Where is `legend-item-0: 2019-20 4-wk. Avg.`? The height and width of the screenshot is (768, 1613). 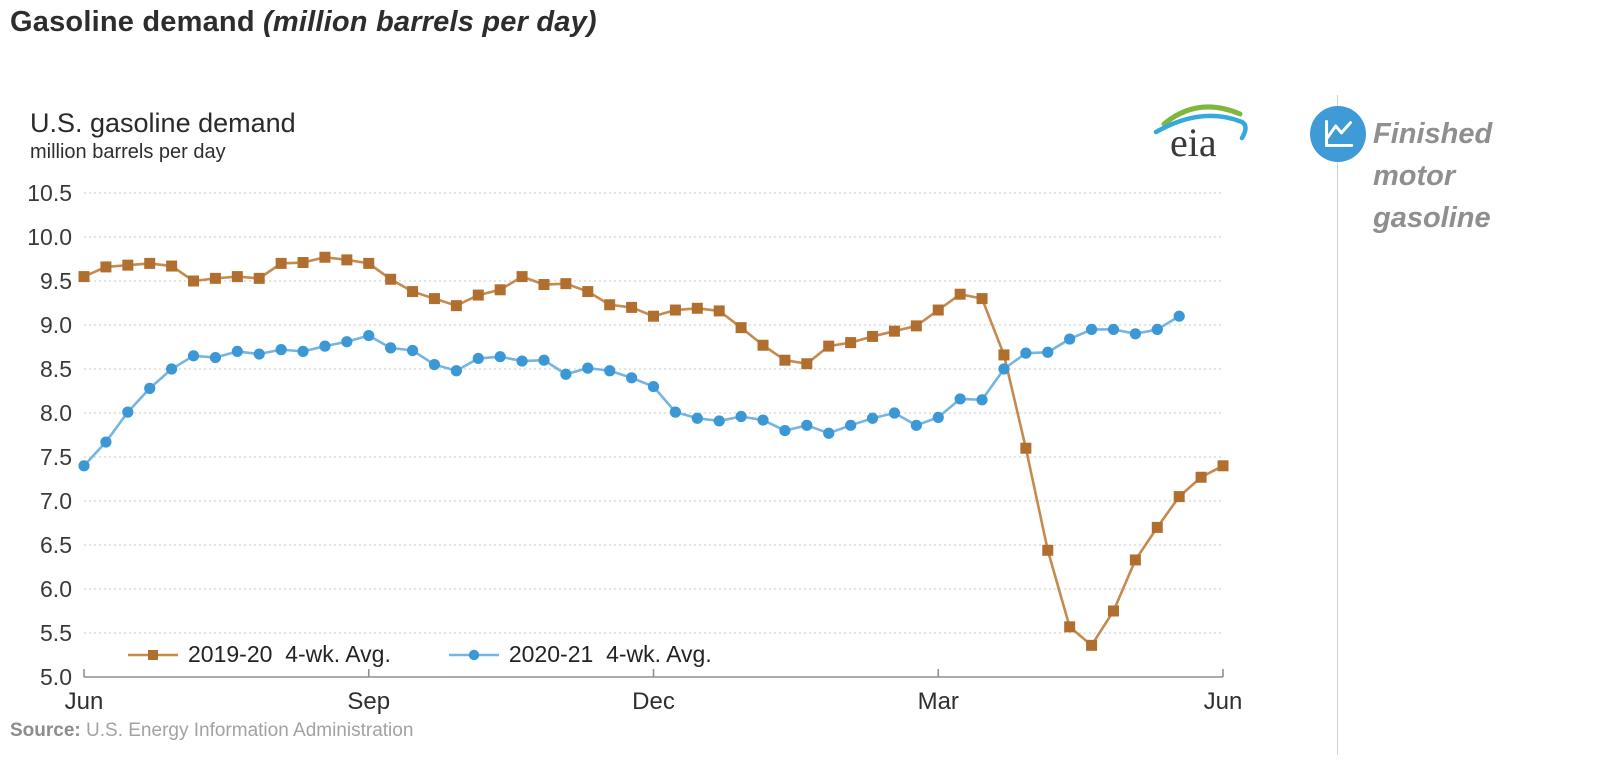 legend-item-0: 2019-20 4-wk. Avg. is located at coordinates (259, 654).